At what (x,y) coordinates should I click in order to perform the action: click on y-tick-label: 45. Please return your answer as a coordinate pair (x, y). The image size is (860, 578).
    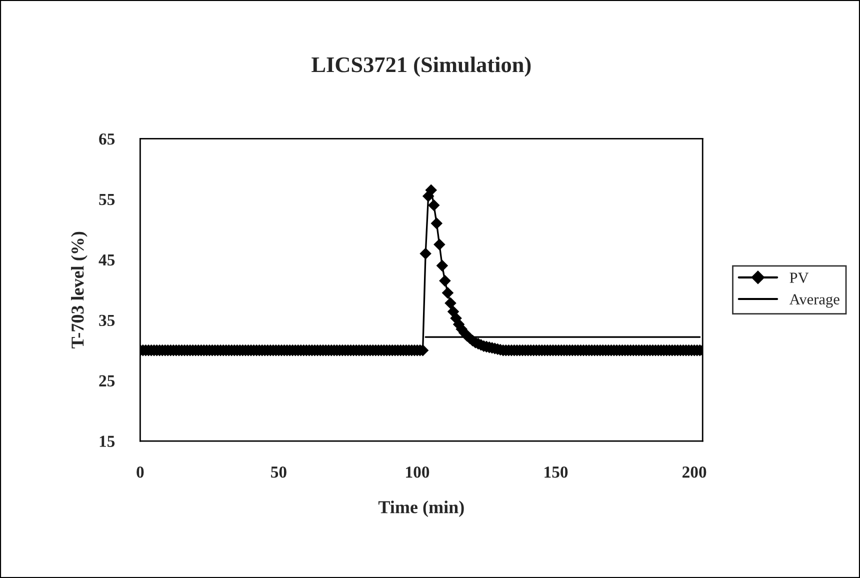
    Looking at the image, I should click on (106, 260).